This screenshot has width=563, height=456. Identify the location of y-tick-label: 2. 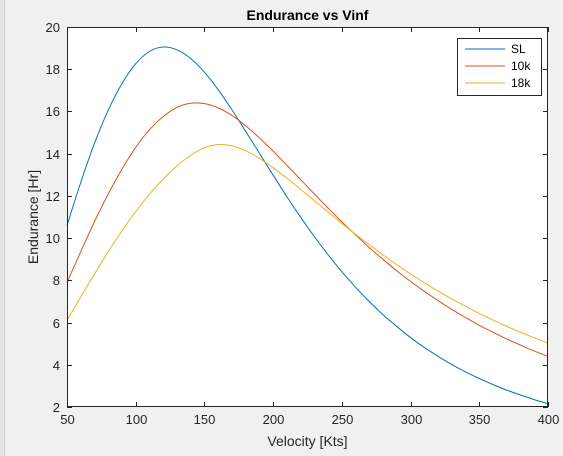
(56, 407).